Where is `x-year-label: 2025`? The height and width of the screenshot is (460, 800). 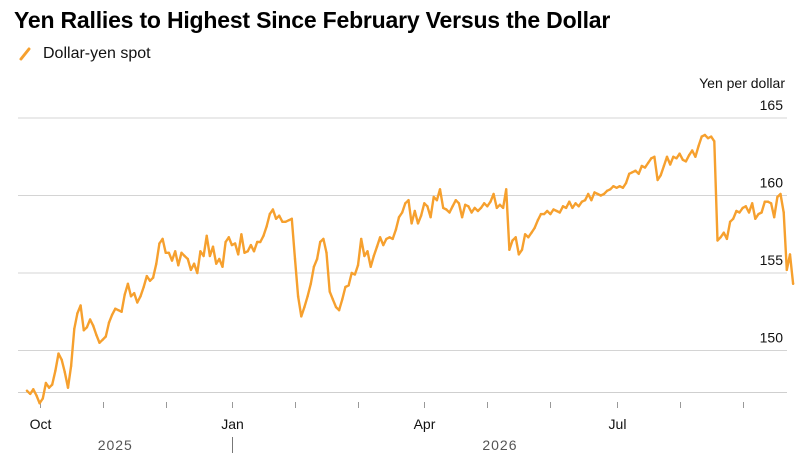
x-year-label: 2025 is located at coordinates (115, 445).